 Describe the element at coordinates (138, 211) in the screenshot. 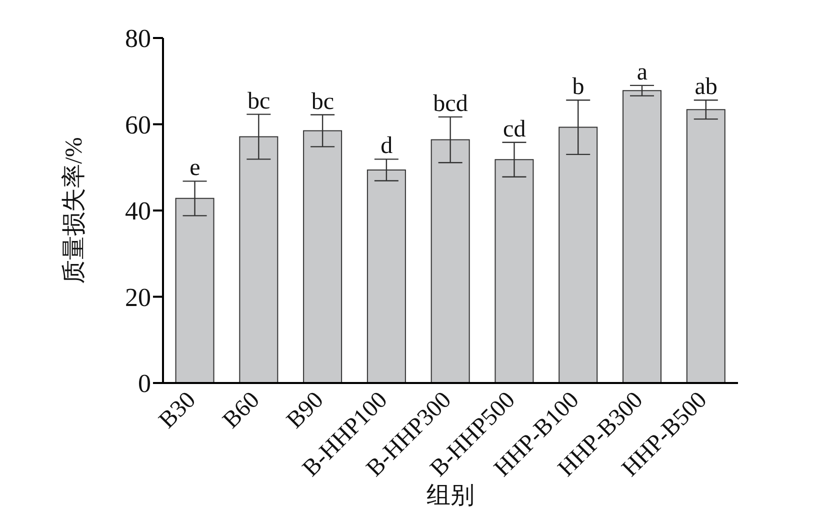

I see `y-tick-label: 40` at that location.